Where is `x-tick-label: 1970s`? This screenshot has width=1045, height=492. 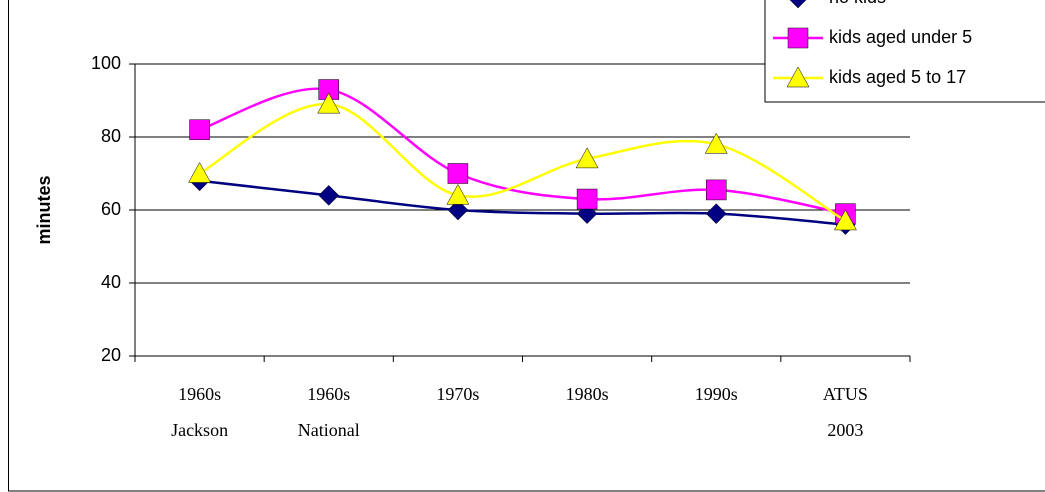 x-tick-label: 1970s is located at coordinates (457, 394).